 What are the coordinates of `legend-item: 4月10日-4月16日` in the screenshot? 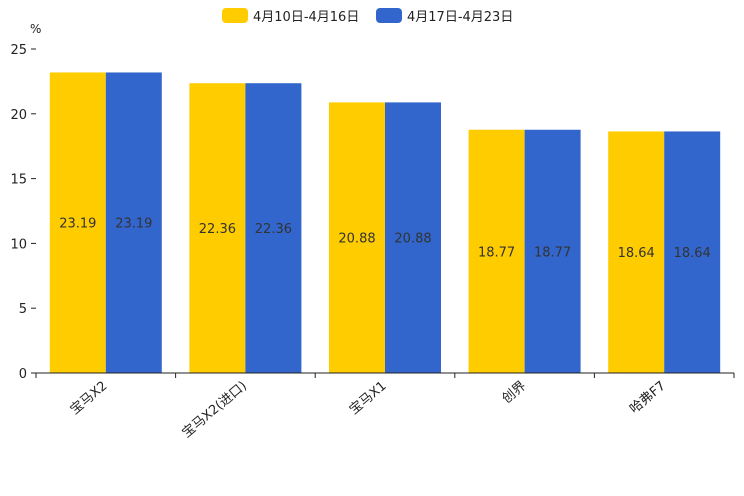 It's located at (290, 16).